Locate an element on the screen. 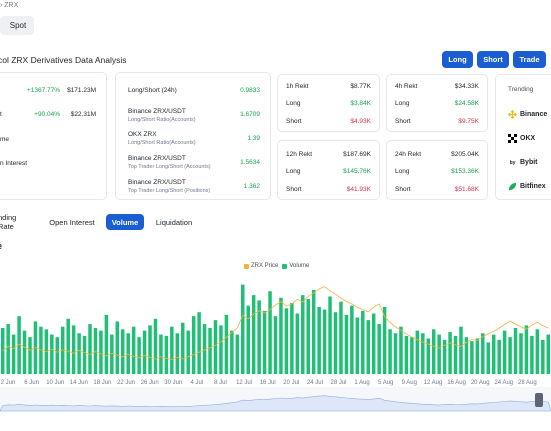  stat-label-3: me is located at coordinates (5, 139).